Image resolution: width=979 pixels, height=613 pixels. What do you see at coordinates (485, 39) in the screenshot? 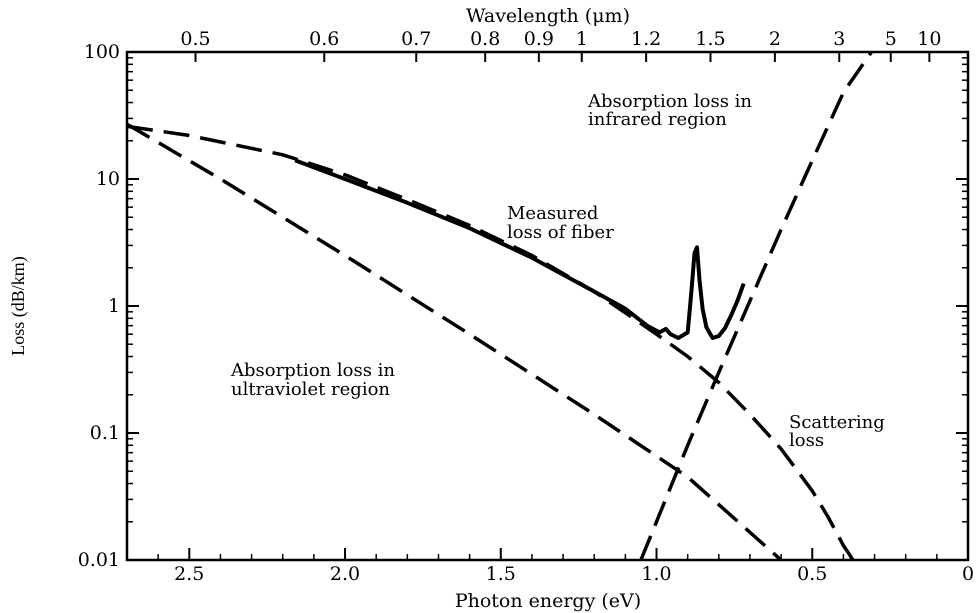
I see `x2-tick-label: 0.8` at bounding box center [485, 39].